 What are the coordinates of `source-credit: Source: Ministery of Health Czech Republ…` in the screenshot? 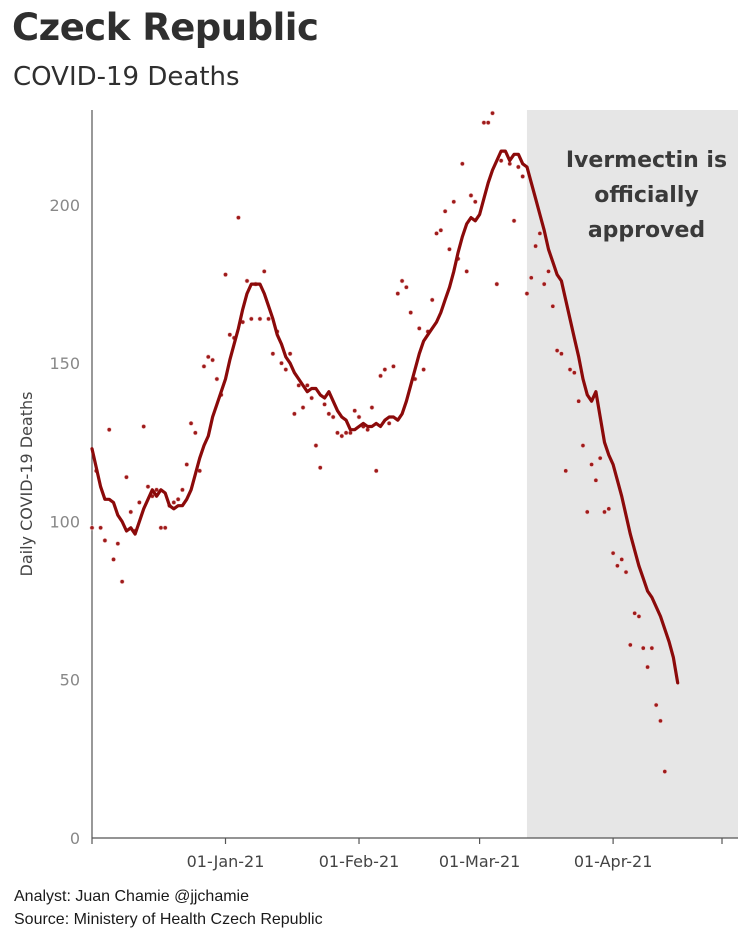 It's located at (168, 919).